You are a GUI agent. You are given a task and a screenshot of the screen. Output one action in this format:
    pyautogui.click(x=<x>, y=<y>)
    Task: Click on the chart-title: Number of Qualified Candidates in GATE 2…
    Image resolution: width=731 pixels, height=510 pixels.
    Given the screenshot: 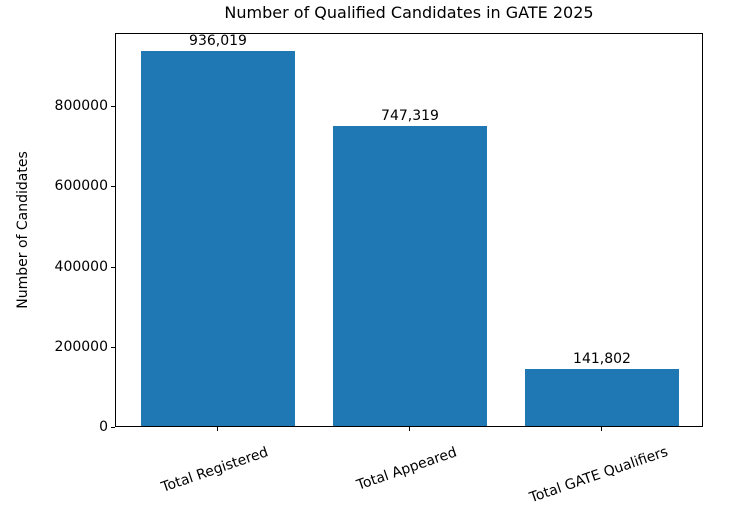 What is the action you would take?
    pyautogui.click(x=409, y=12)
    